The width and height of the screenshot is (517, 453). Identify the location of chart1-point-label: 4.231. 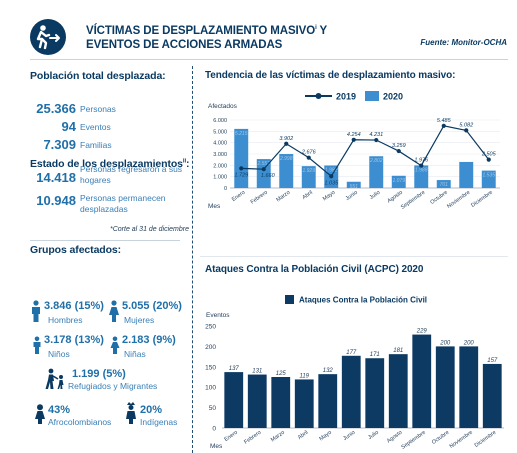
(376, 135).